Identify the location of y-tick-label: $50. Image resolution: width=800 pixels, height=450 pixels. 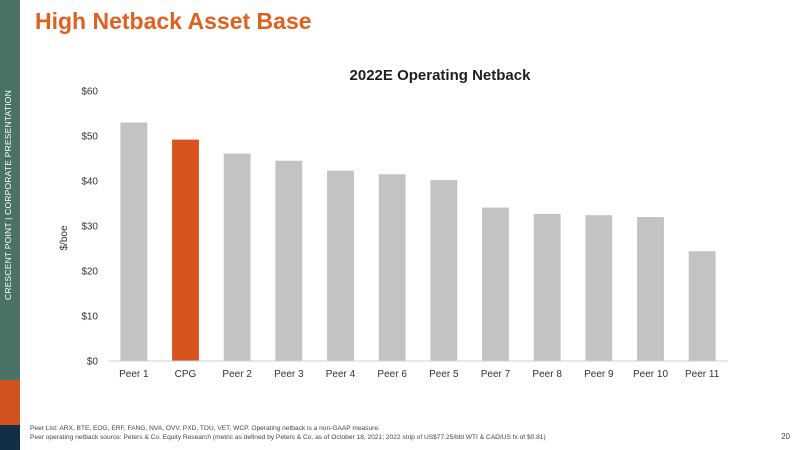
(89, 137).